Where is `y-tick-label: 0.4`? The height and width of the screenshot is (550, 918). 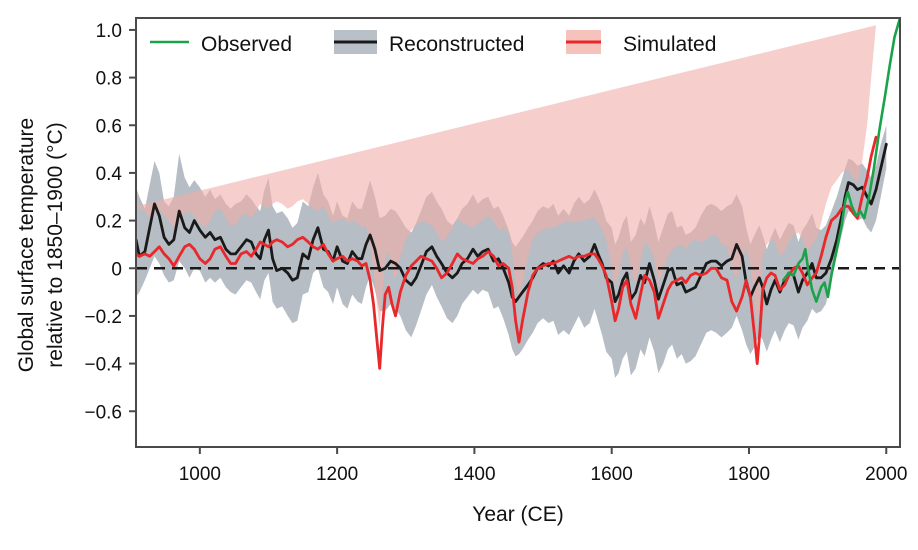
y-tick-label: 0.4 is located at coordinates (109, 174).